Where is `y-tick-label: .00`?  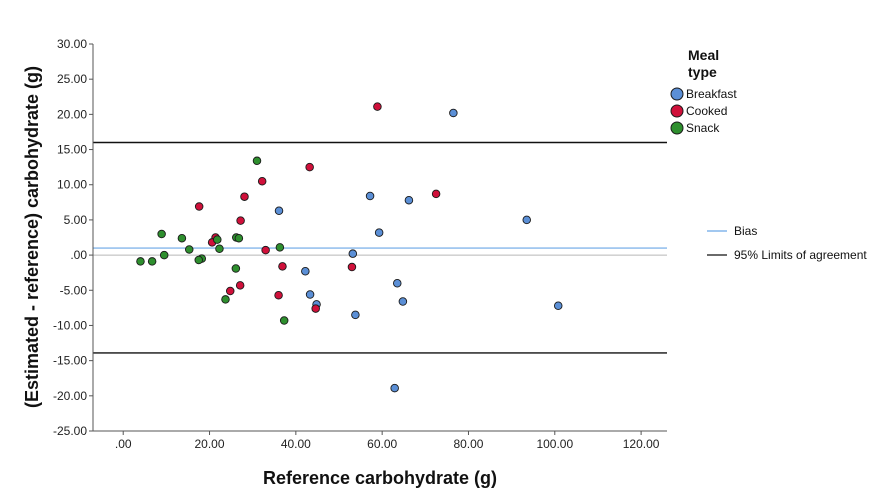
y-tick-label: .00 is located at coordinates (78, 255).